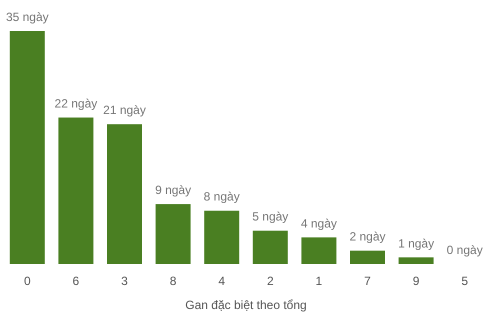 This screenshot has width=492, height=317. What do you see at coordinates (222, 197) in the screenshot?
I see `data-label: 8 ngày` at bounding box center [222, 197].